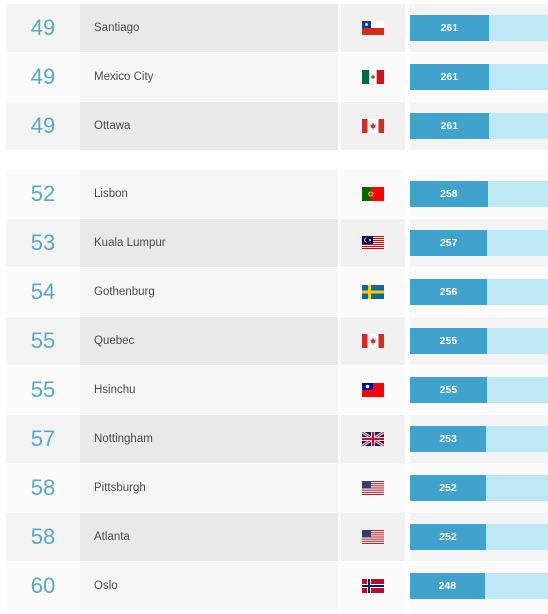  I want to click on table-row: 52 Lisbon 258, so click(277, 194).